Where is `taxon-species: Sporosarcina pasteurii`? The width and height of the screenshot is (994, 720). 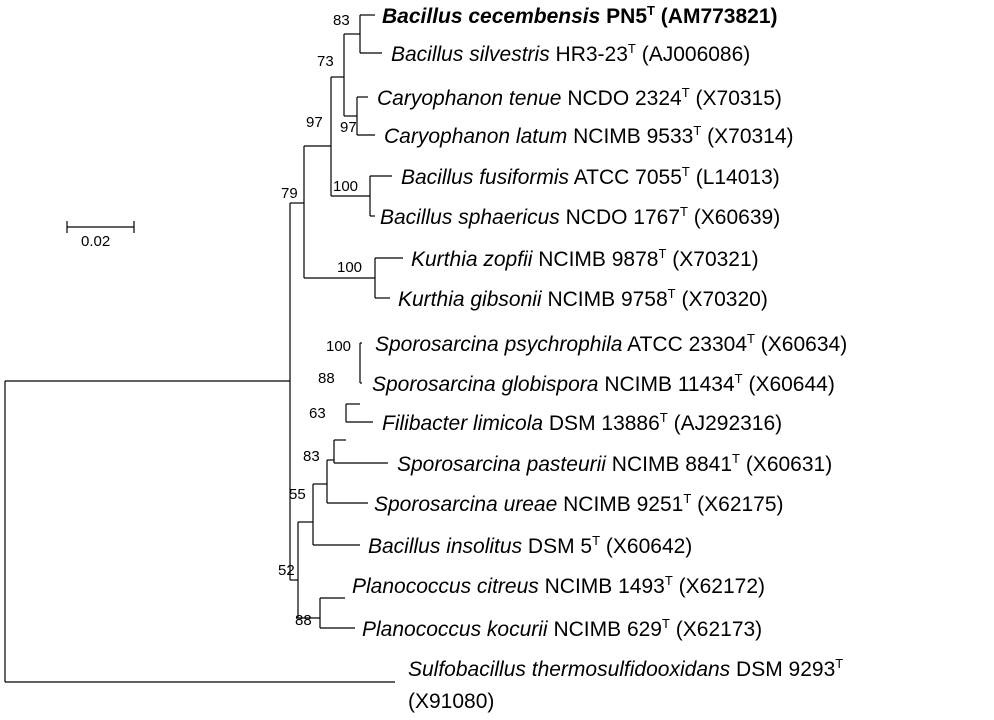
taxon-species: Sporosarcina pasteurii is located at coordinates (502, 464).